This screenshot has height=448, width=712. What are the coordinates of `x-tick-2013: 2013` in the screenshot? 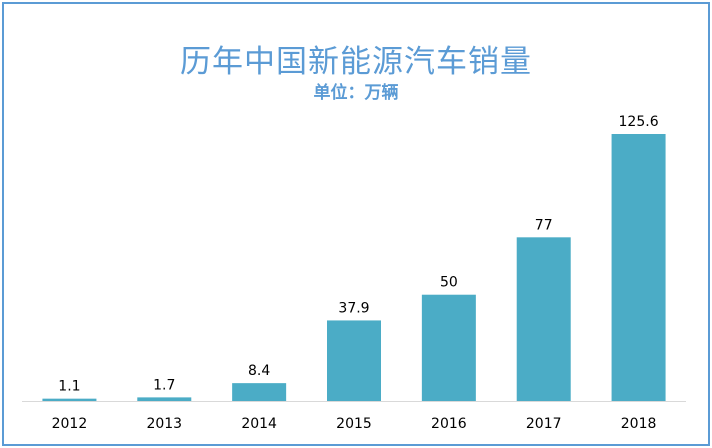 It's located at (164, 424).